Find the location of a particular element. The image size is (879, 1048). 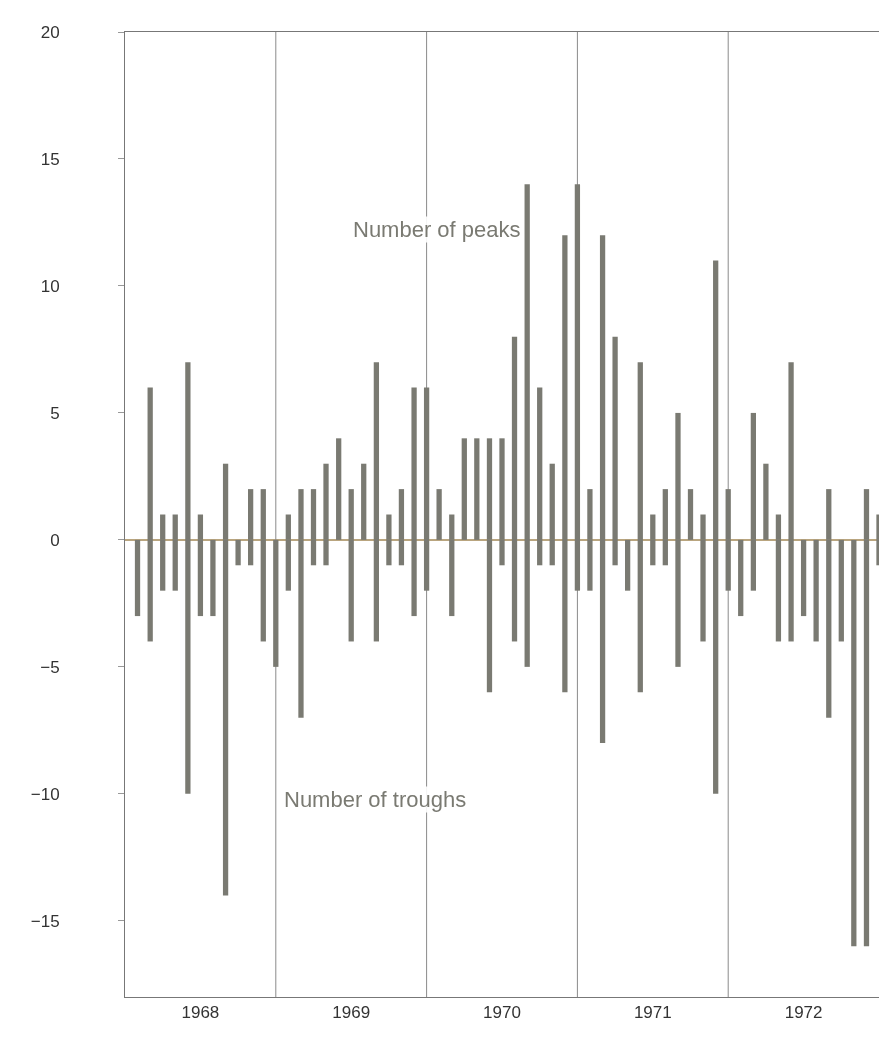

x-tick-label: 1972 is located at coordinates (803, 1013).